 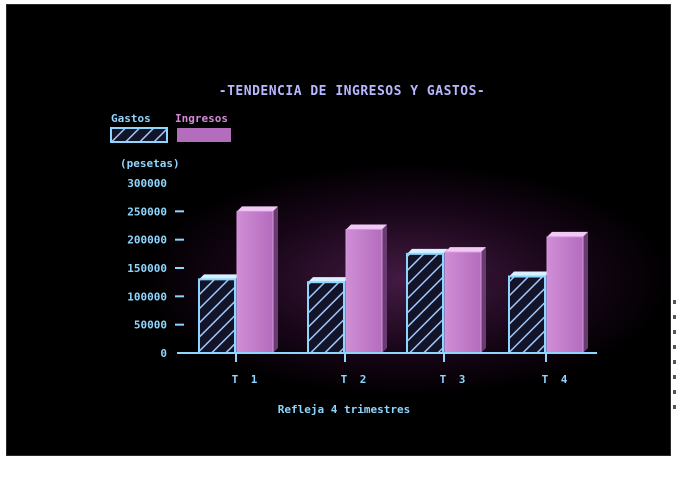 What do you see at coordinates (139, 135) in the screenshot?
I see `legend-swatch-gastos` at bounding box center [139, 135].